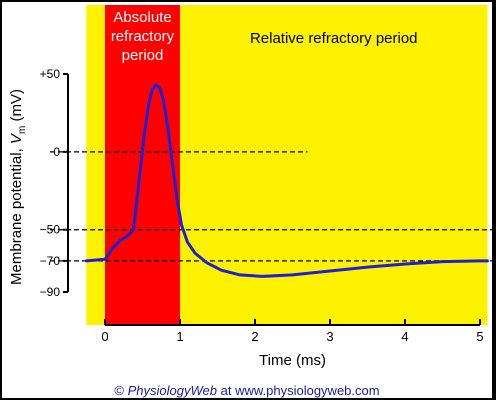  Describe the element at coordinates (292, 360) in the screenshot. I see `x-axis-label: Time (ms)` at that location.